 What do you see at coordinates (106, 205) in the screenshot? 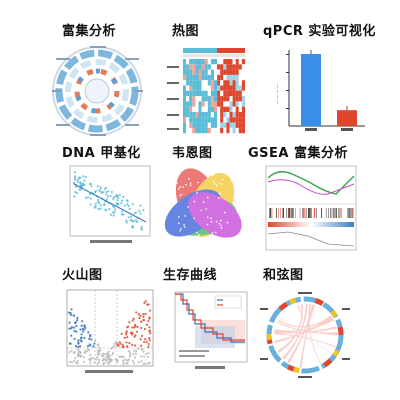
I see `methylation-scatter` at bounding box center [106, 205].